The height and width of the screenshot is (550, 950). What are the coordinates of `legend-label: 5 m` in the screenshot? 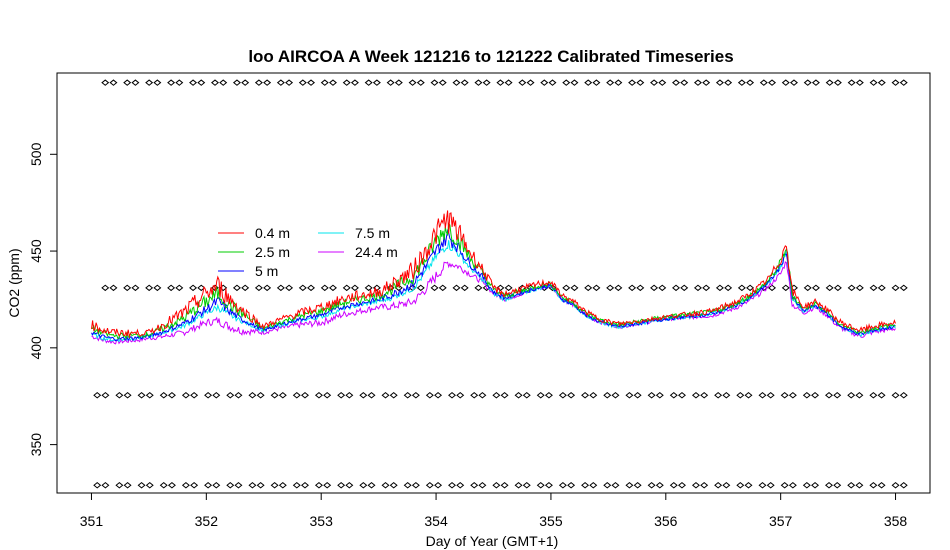 It's located at (266, 271).